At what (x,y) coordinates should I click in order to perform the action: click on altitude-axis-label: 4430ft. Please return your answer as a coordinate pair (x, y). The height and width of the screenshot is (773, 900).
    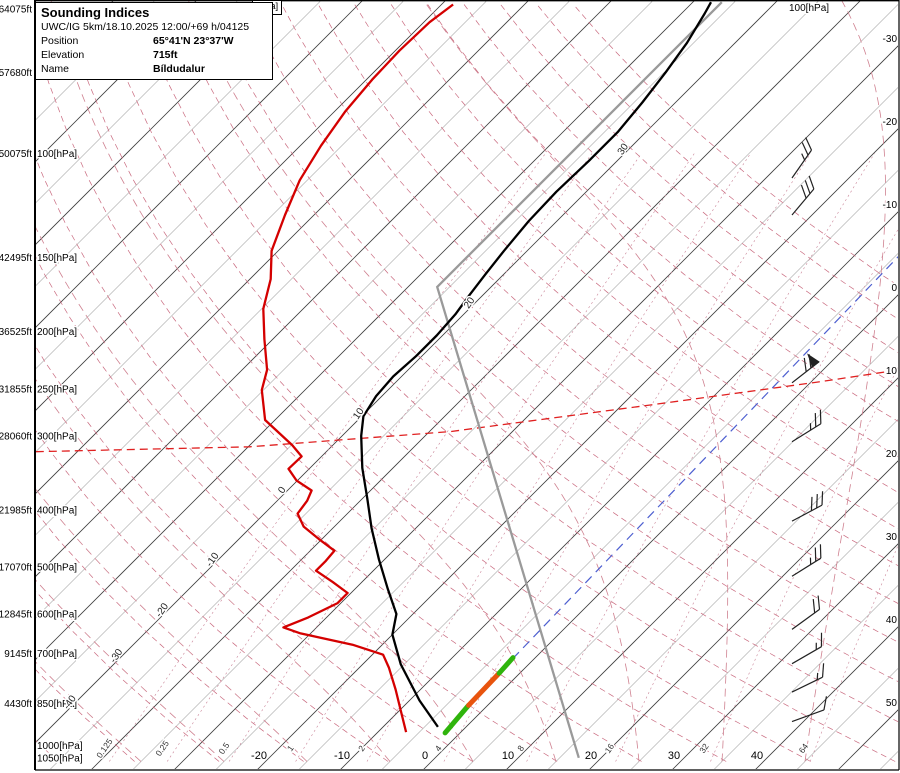
    Looking at the image, I should click on (18, 704).